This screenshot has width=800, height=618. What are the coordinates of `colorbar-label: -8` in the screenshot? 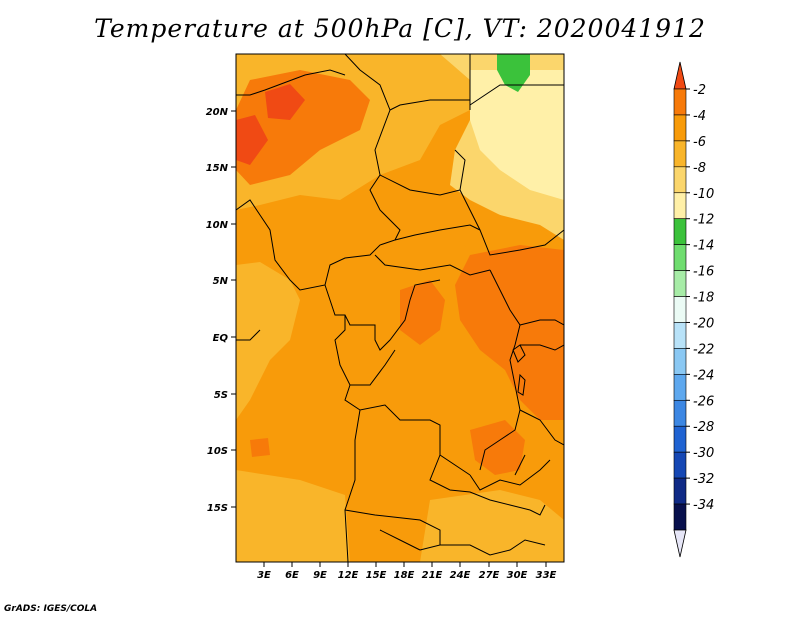 It's located at (699, 168).